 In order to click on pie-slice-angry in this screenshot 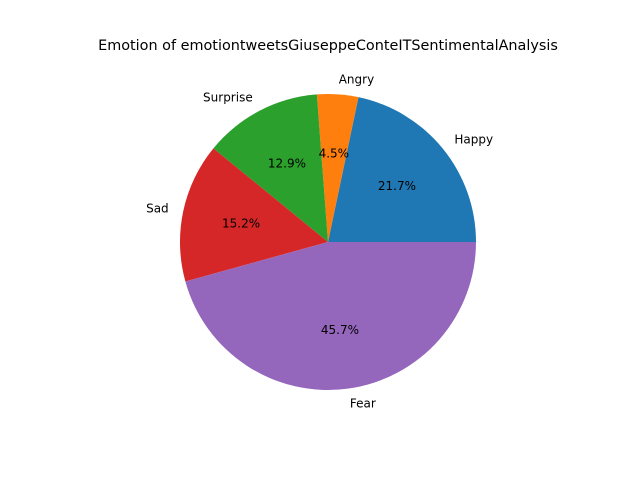, I will do `click(337, 168)`.